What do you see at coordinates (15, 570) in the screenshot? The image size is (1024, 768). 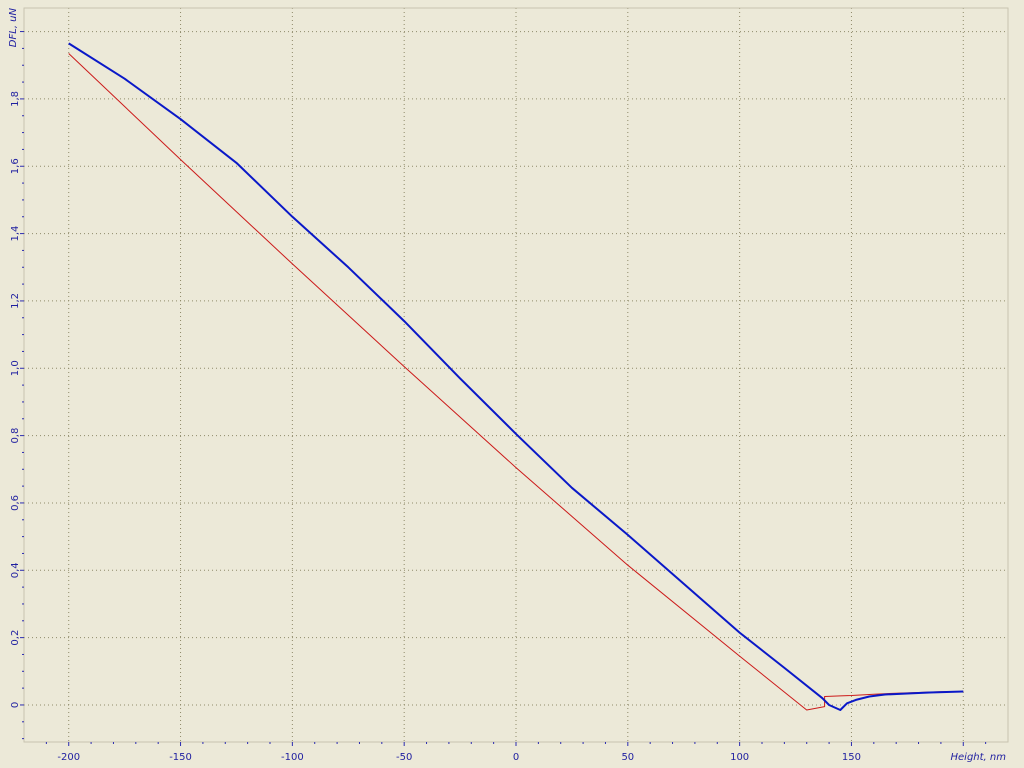 I see `y-tick-label: 0,4` at bounding box center [15, 570].